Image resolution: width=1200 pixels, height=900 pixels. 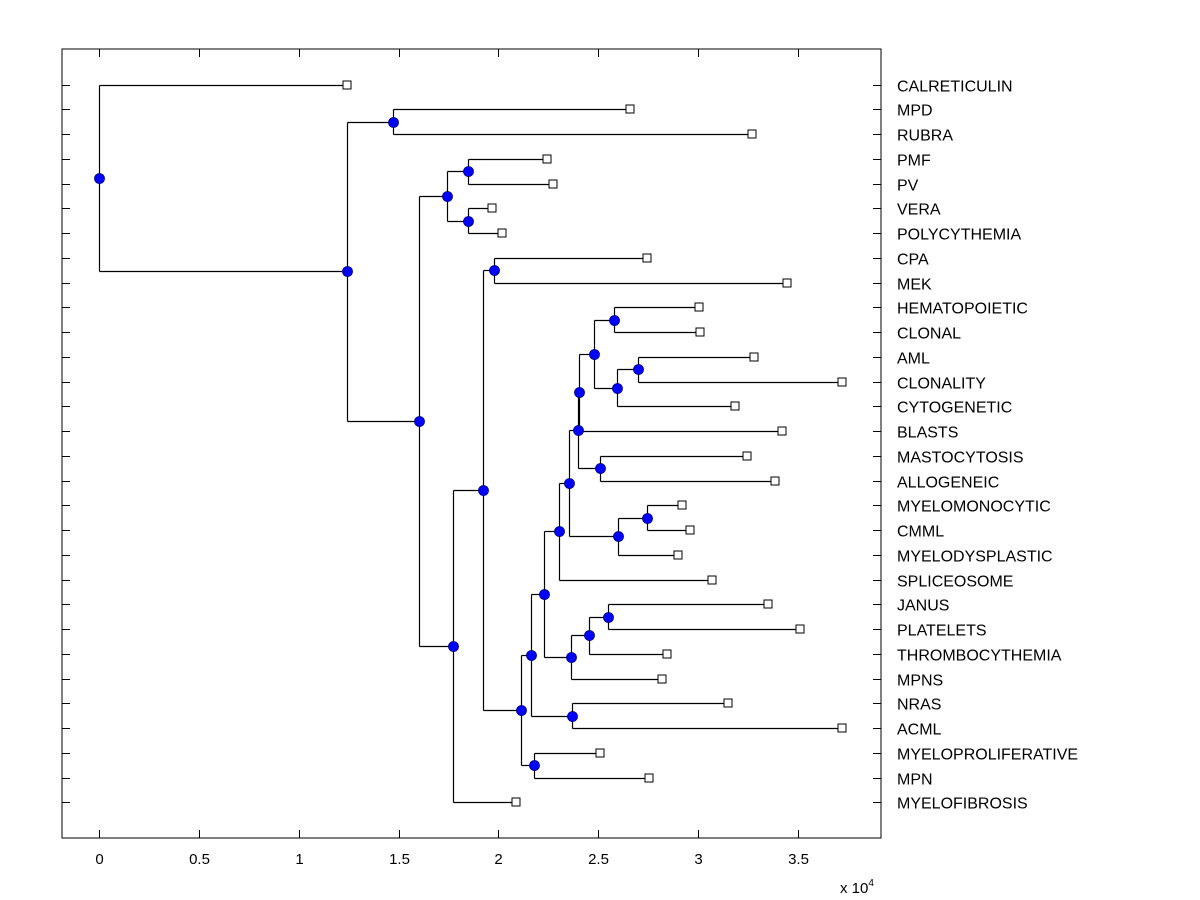 I want to click on x-axis-tick-labels: 0 0.5 1 1.5 2 2.5 3 3.5, so click(x=452, y=859).